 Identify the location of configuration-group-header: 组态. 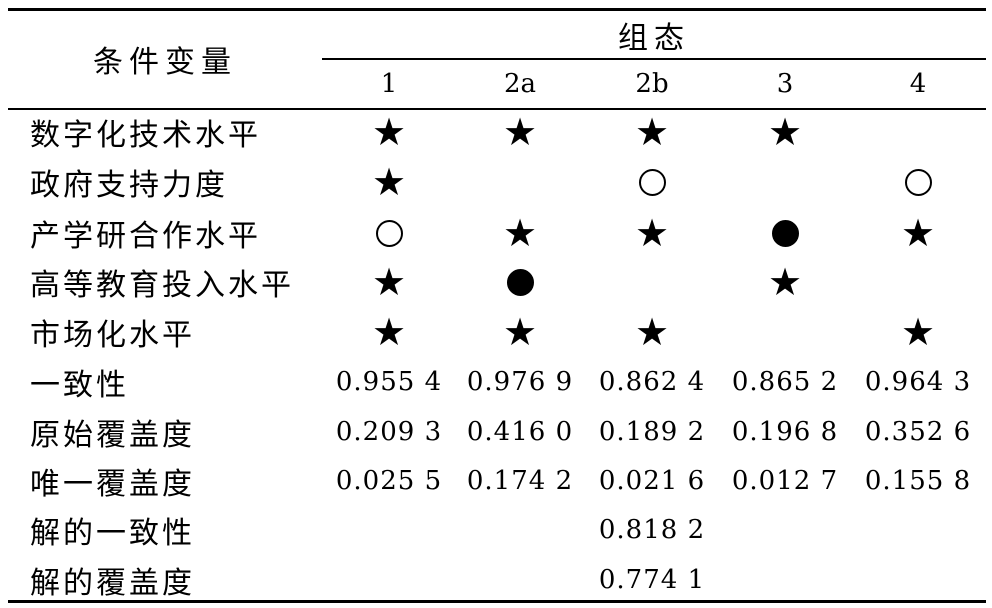
(654, 38).